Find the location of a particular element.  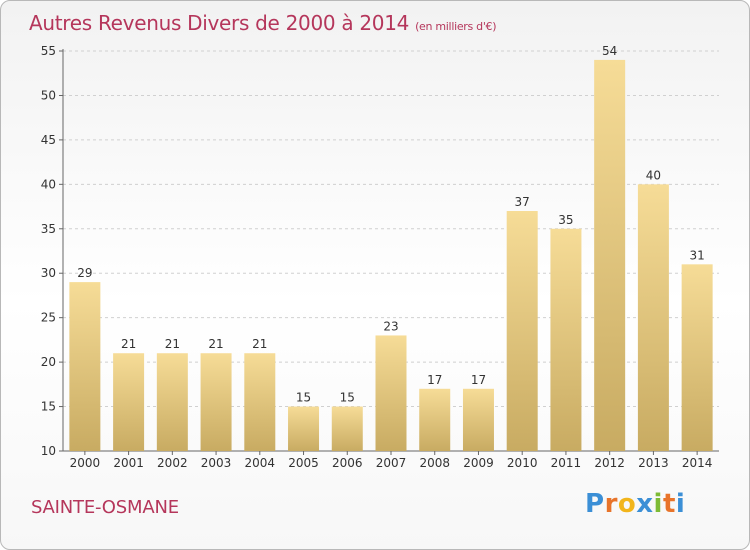

logo-letter: r is located at coordinates (611, 504).